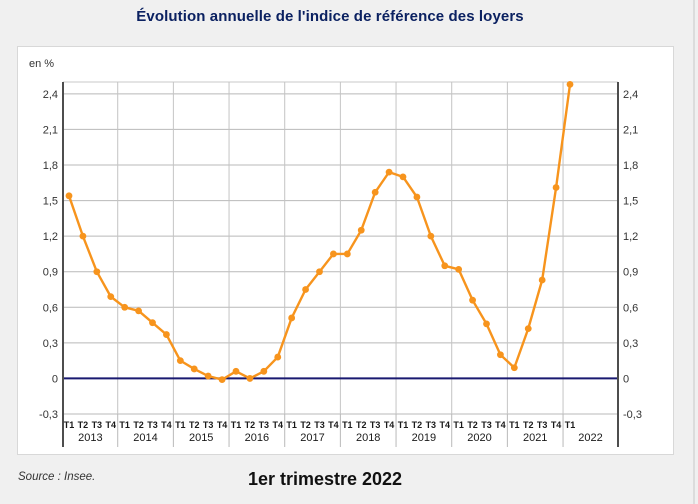 The image size is (698, 504). I want to click on data-point-2015-T1, so click(180, 361).